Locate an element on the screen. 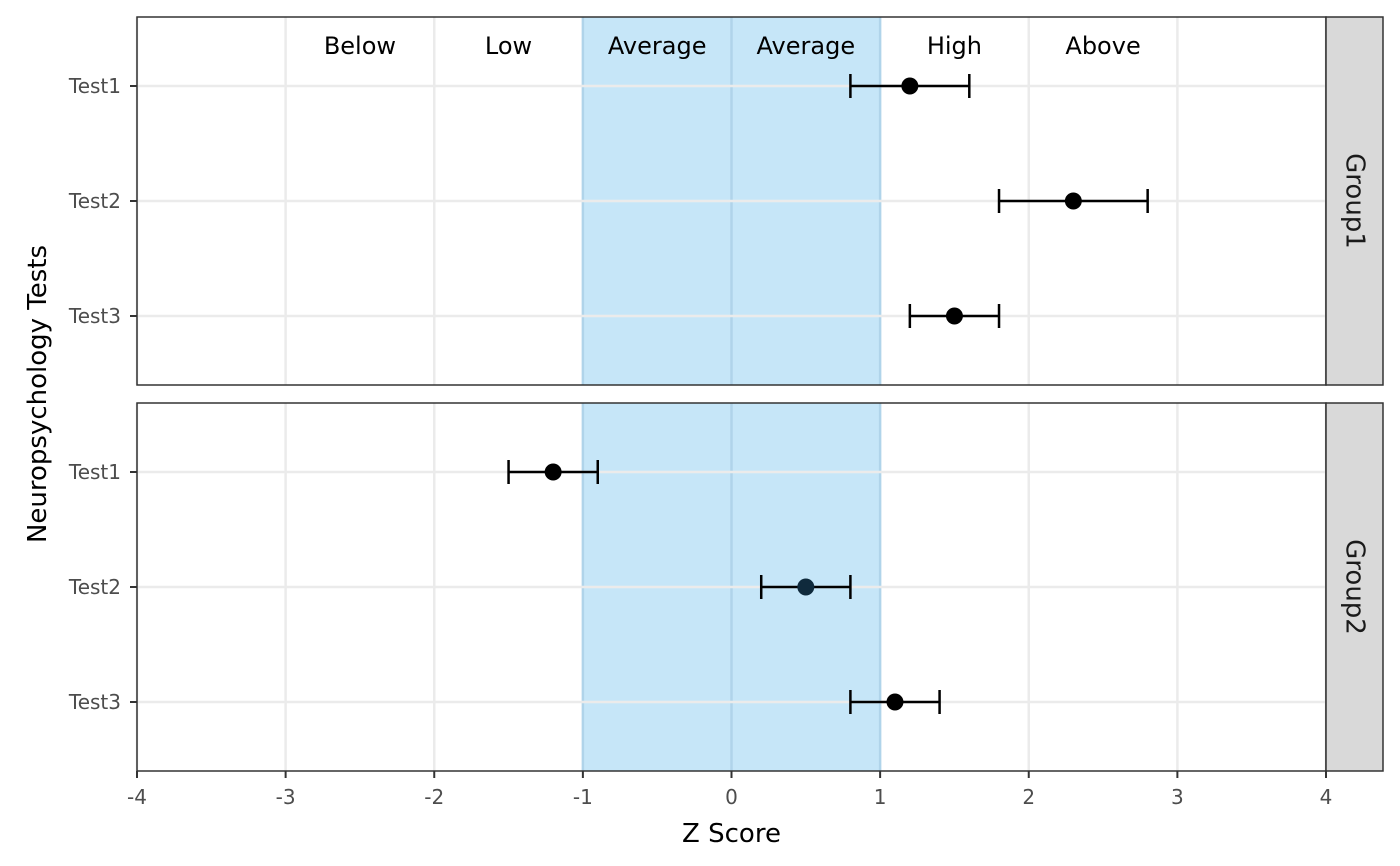 This screenshot has height=866, width=1400. x-axis-title: Z Score is located at coordinates (731, 834).